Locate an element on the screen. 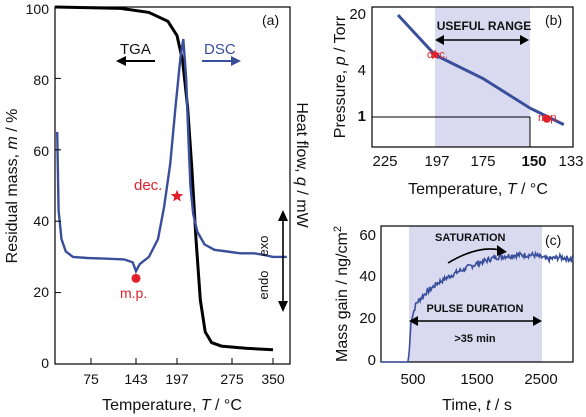 The width and height of the screenshot is (586, 417). panel-b-plot is located at coordinates (480, 69).